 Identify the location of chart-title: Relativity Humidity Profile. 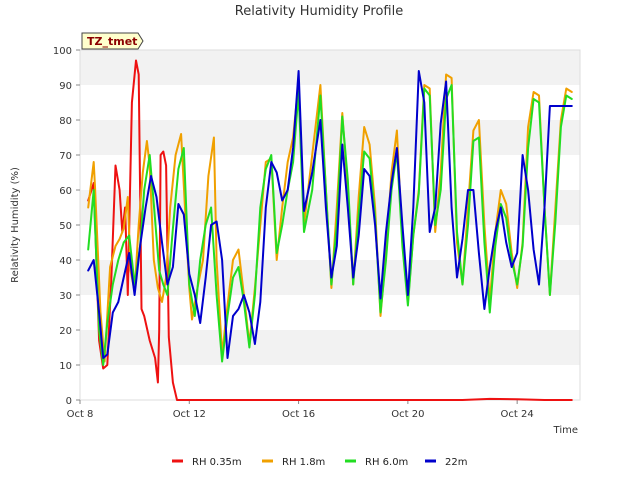
(319, 11).